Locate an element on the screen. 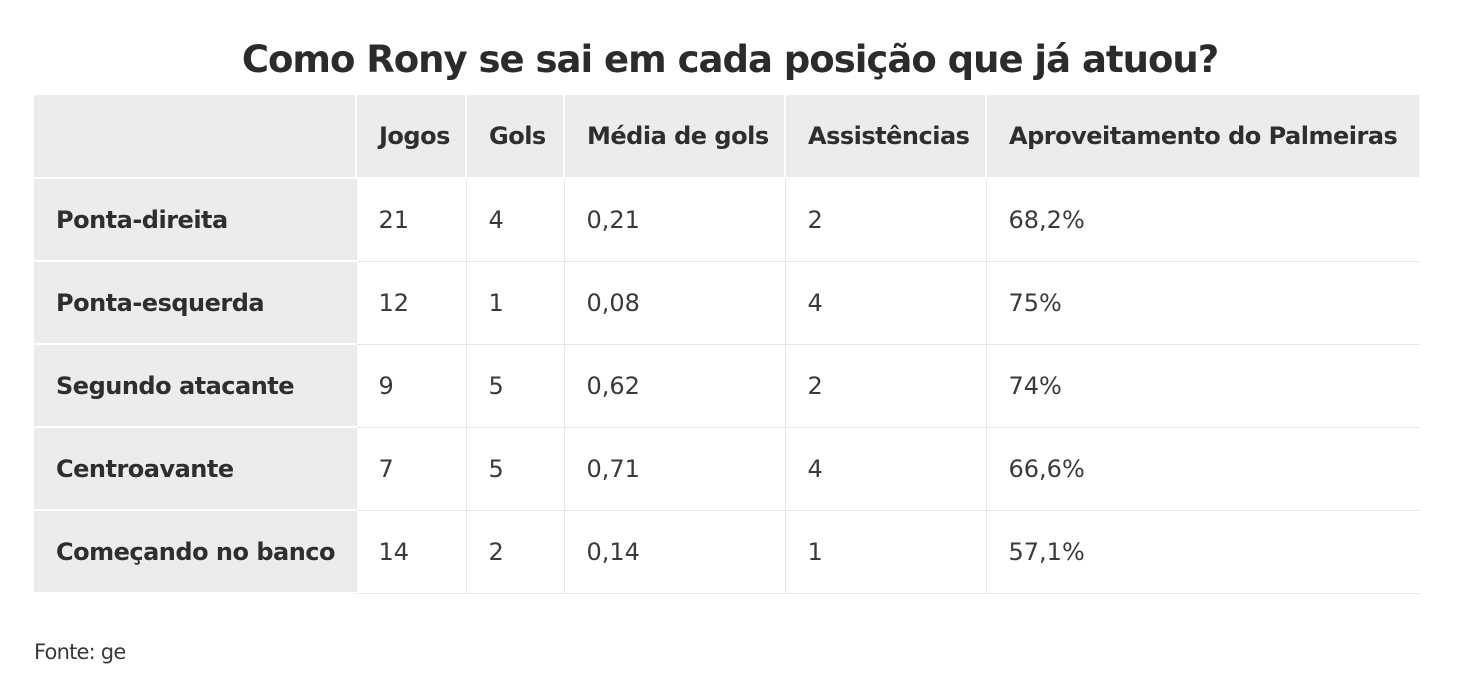 The width and height of the screenshot is (1460, 676). row-position-label: Segundo atacante is located at coordinates (195, 386).